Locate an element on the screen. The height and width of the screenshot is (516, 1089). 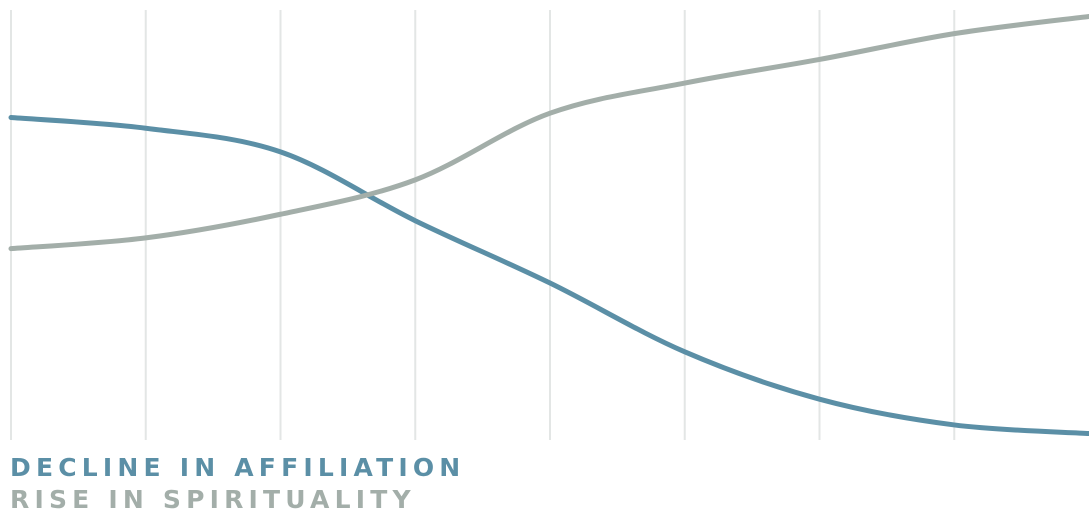
legend-decline-in-affiliation: DECLINE IN AFFILIATION is located at coordinates (238, 467).